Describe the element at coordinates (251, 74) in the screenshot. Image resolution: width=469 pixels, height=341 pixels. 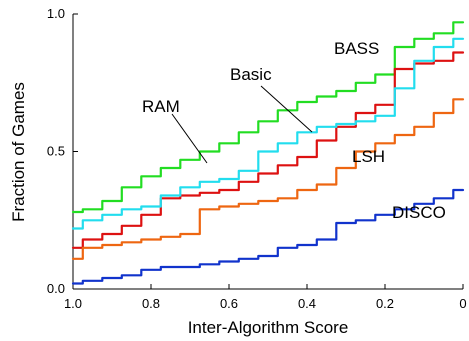
I see `series-label-basic: Basic` at that location.